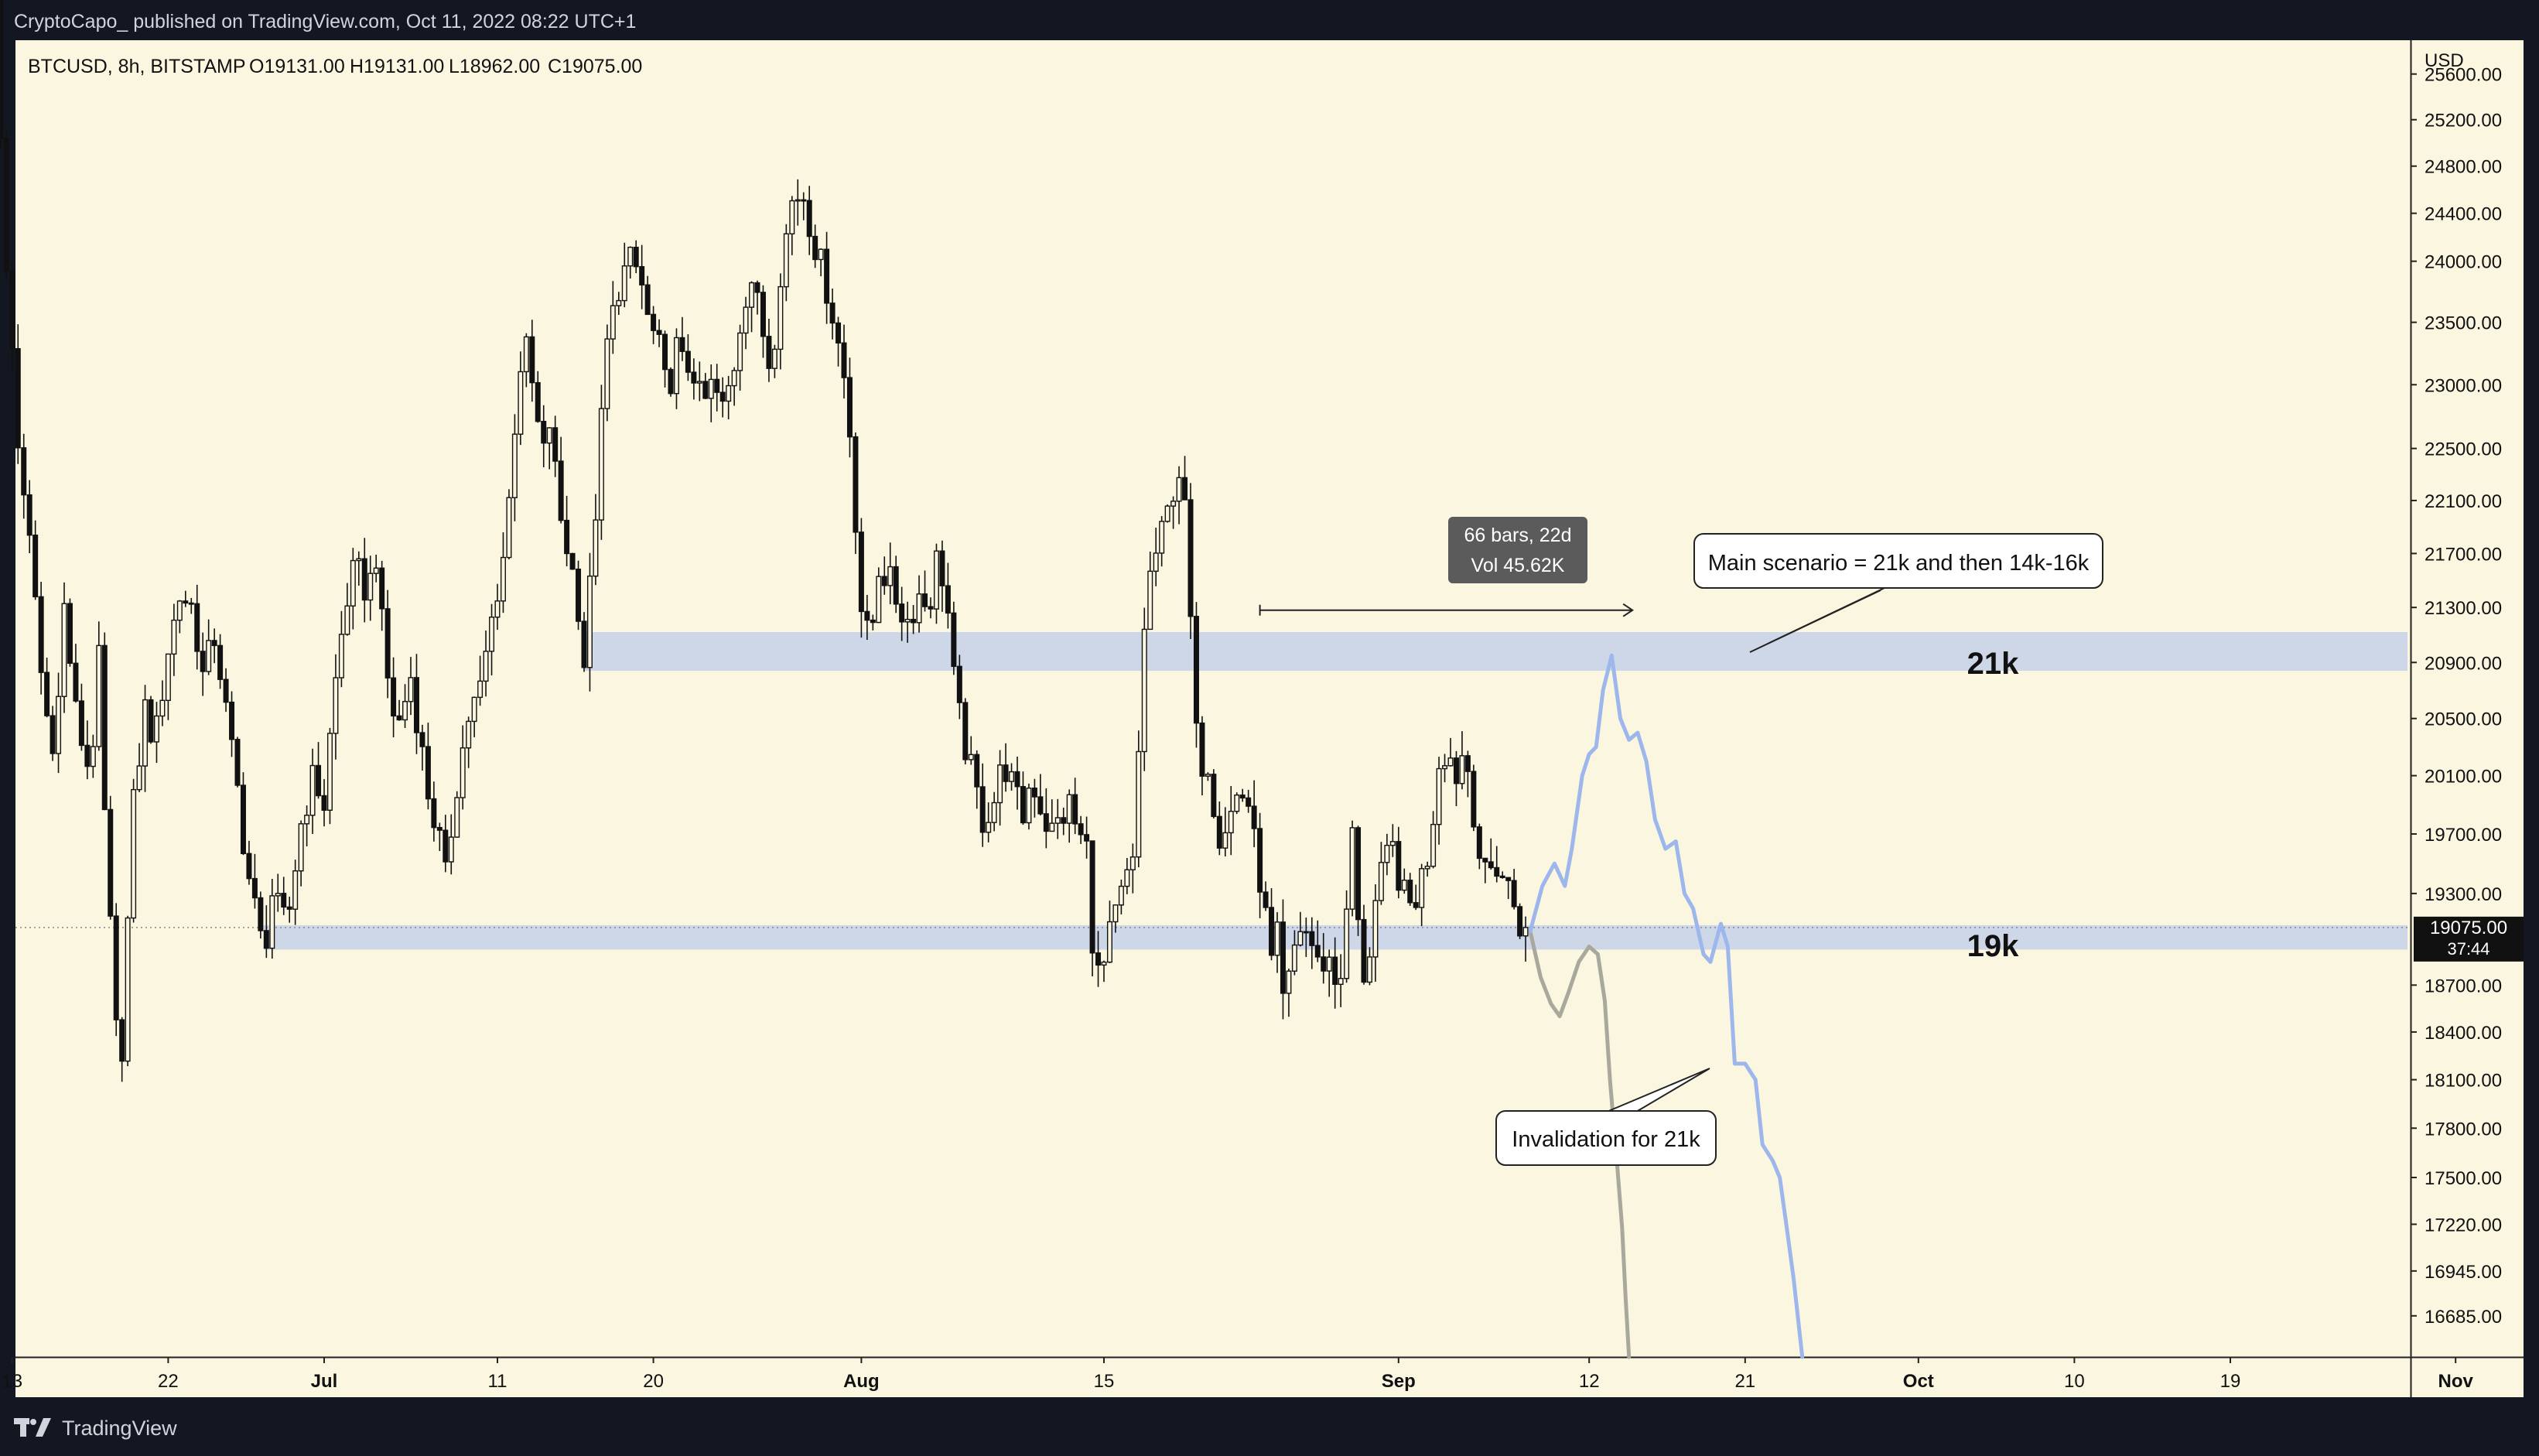 Image resolution: width=2539 pixels, height=1456 pixels. What do you see at coordinates (1898, 593) in the screenshot?
I see `callout-main-scenario: Main scenario = 21k and then 14k-16k` at bounding box center [1898, 593].